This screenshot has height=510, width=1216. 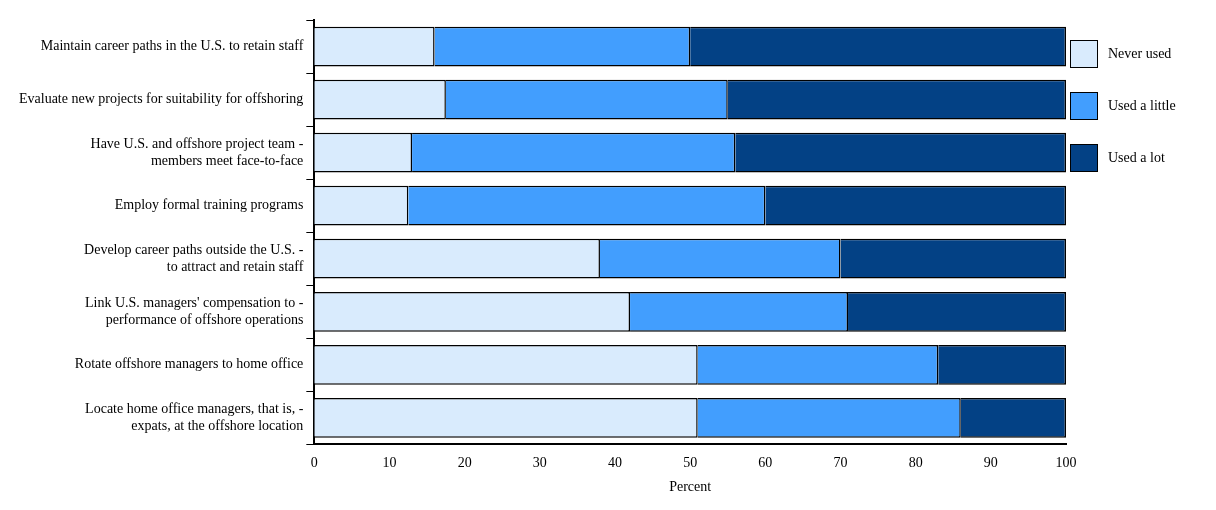 What do you see at coordinates (209, 205) in the screenshot?
I see `y-tick-label: Employ formal training programs` at bounding box center [209, 205].